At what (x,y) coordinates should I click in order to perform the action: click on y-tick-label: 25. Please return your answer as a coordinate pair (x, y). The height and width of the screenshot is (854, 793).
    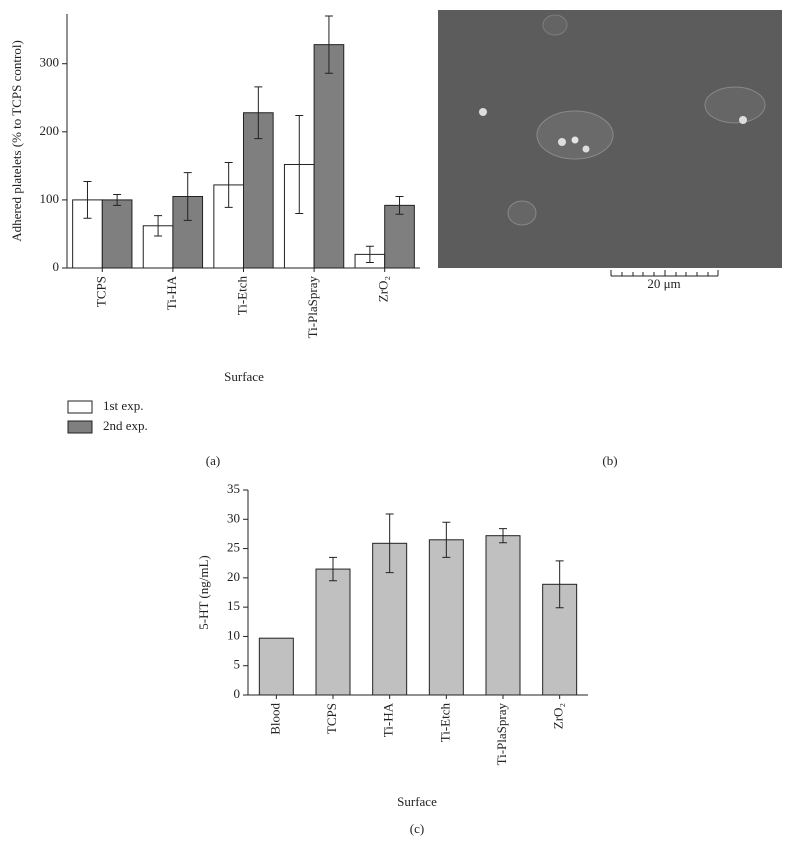
    Looking at the image, I should click on (233, 547).